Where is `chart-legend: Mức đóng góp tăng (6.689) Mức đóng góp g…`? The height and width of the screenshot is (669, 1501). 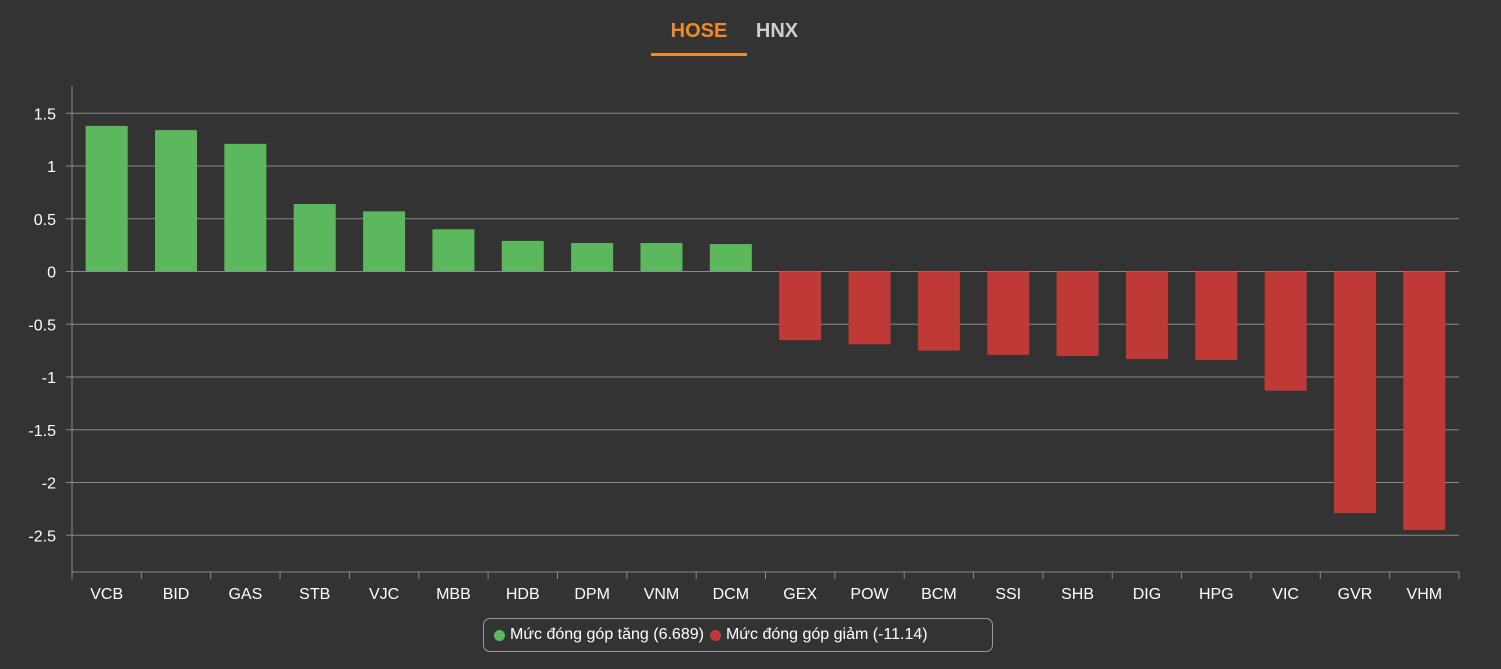
chart-legend: Mức đóng góp tăng (6.689) Mức đóng góp g… is located at coordinates (738, 635).